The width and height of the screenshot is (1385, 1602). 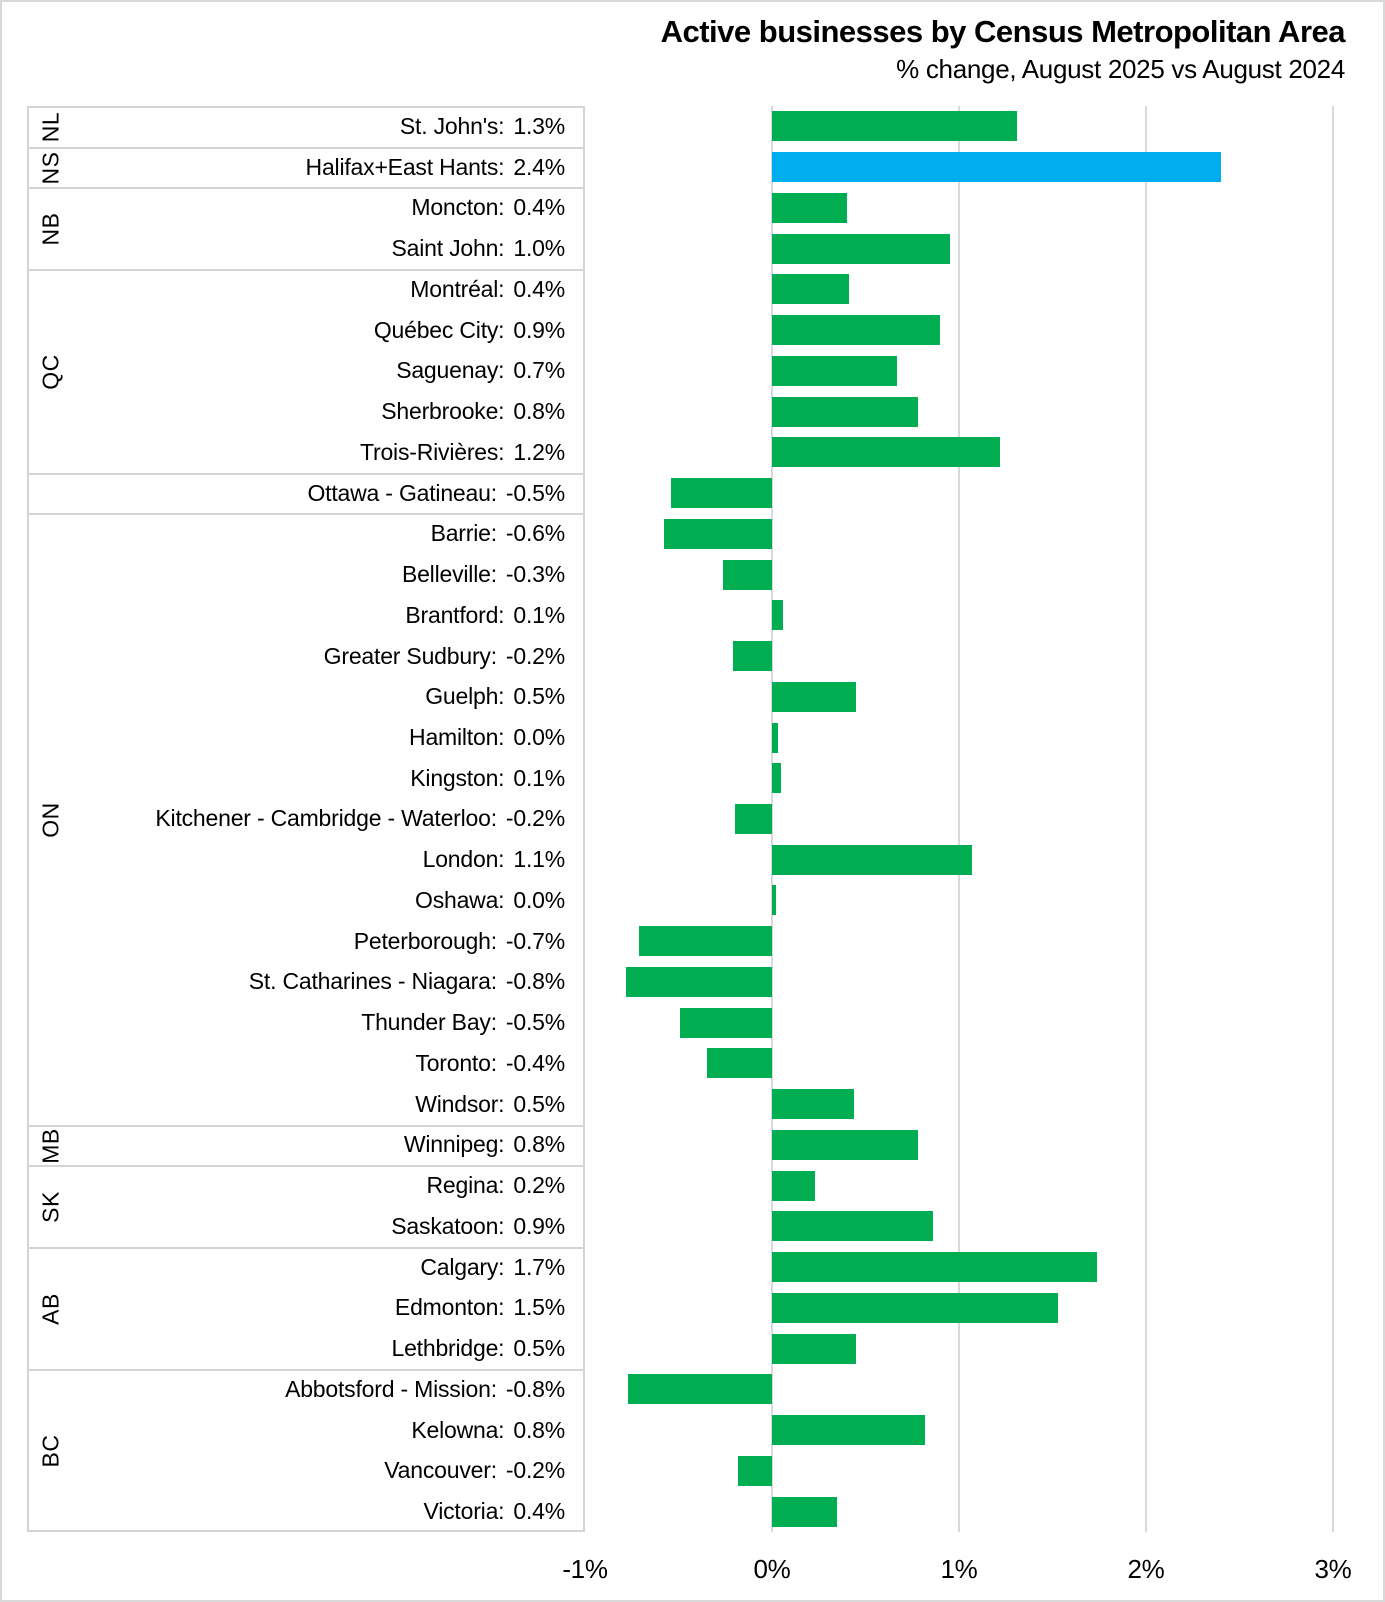 What do you see at coordinates (915, 1307) in the screenshot?
I see `bar-edmonton` at bounding box center [915, 1307].